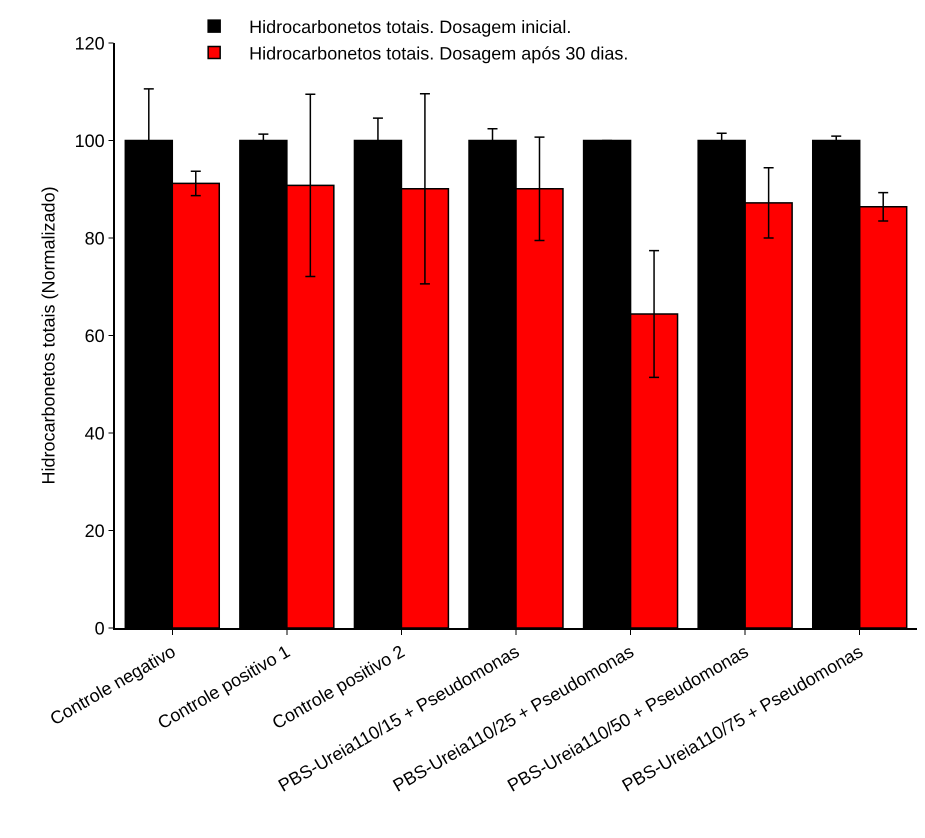 This screenshot has width=925, height=838. What do you see at coordinates (94, 433) in the screenshot?
I see `y-tick-label: 40` at bounding box center [94, 433].